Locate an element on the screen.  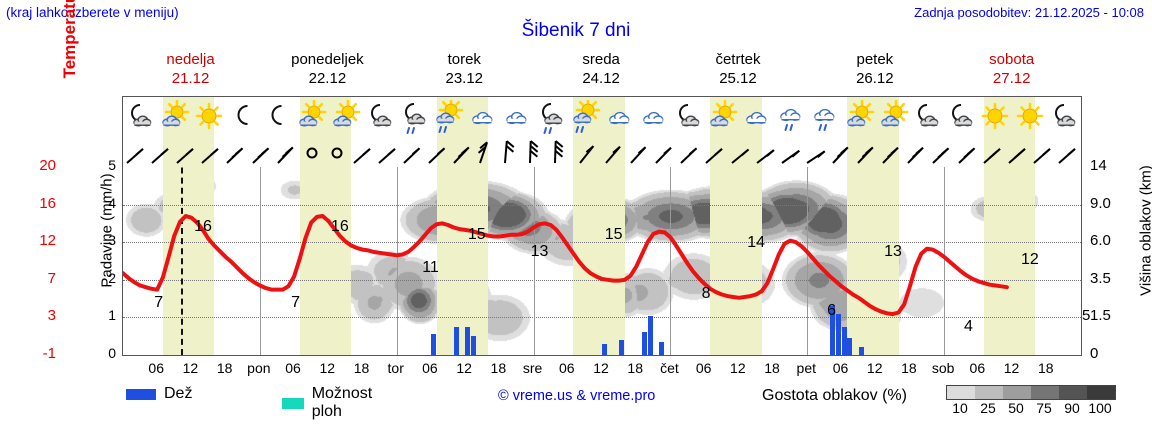
time-tick-label: 06 is located at coordinates (430, 368).